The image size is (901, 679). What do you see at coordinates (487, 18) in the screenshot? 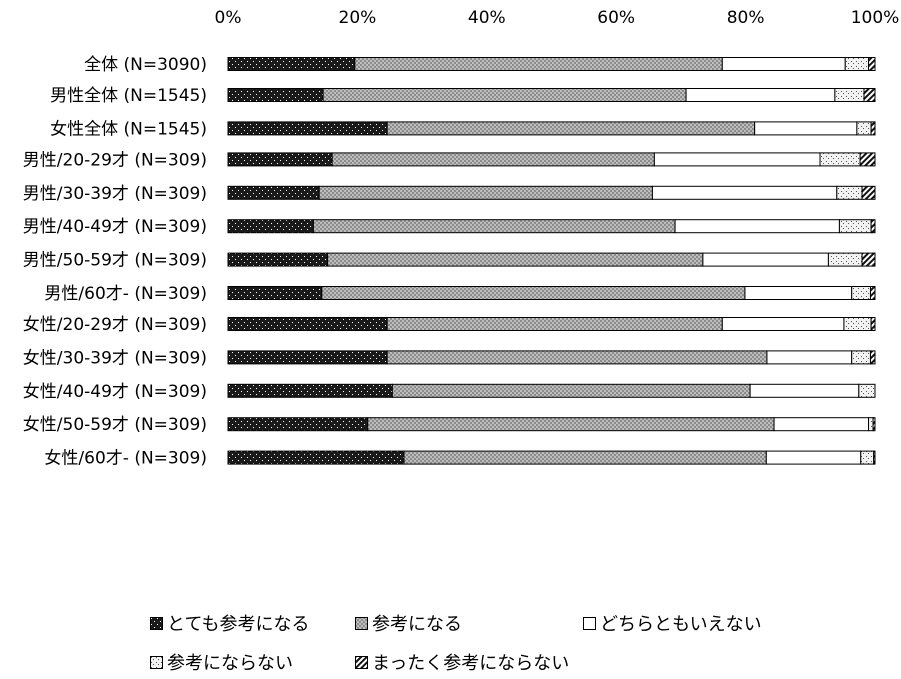
I see `x-tick-label: 40%` at bounding box center [487, 18].